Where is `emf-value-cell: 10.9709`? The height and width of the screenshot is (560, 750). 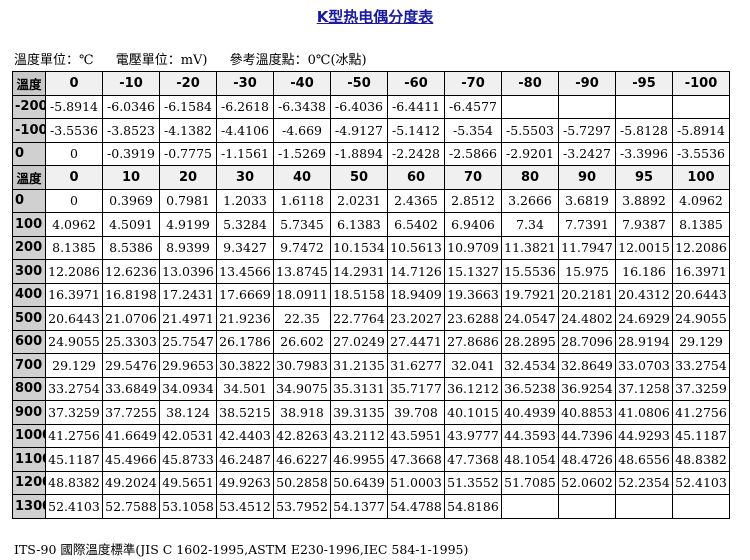
emf-value-cell: 10.9709 is located at coordinates (473, 247).